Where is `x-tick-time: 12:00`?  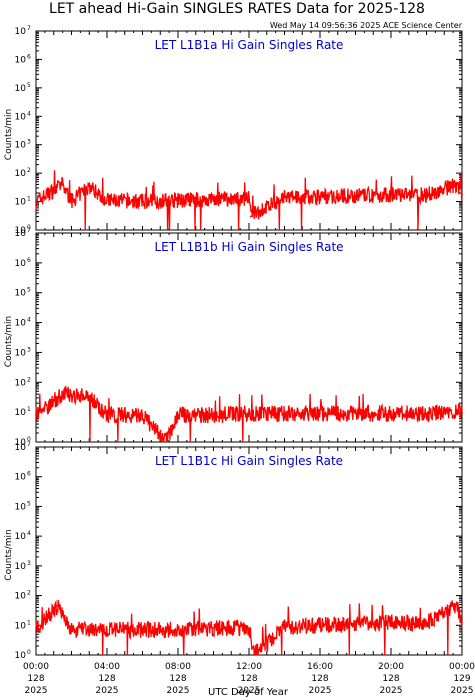
x-tick-time: 12:00 is located at coordinates (249, 667).